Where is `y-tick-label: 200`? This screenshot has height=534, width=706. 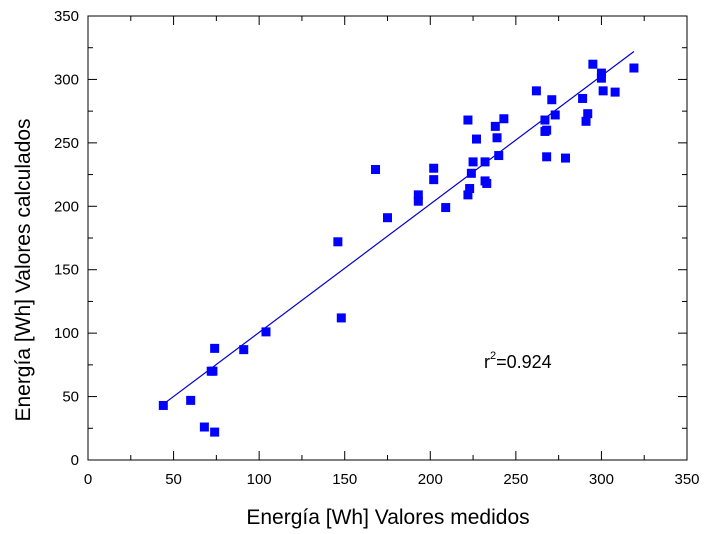 y-tick-label: 200 is located at coordinates (66, 206).